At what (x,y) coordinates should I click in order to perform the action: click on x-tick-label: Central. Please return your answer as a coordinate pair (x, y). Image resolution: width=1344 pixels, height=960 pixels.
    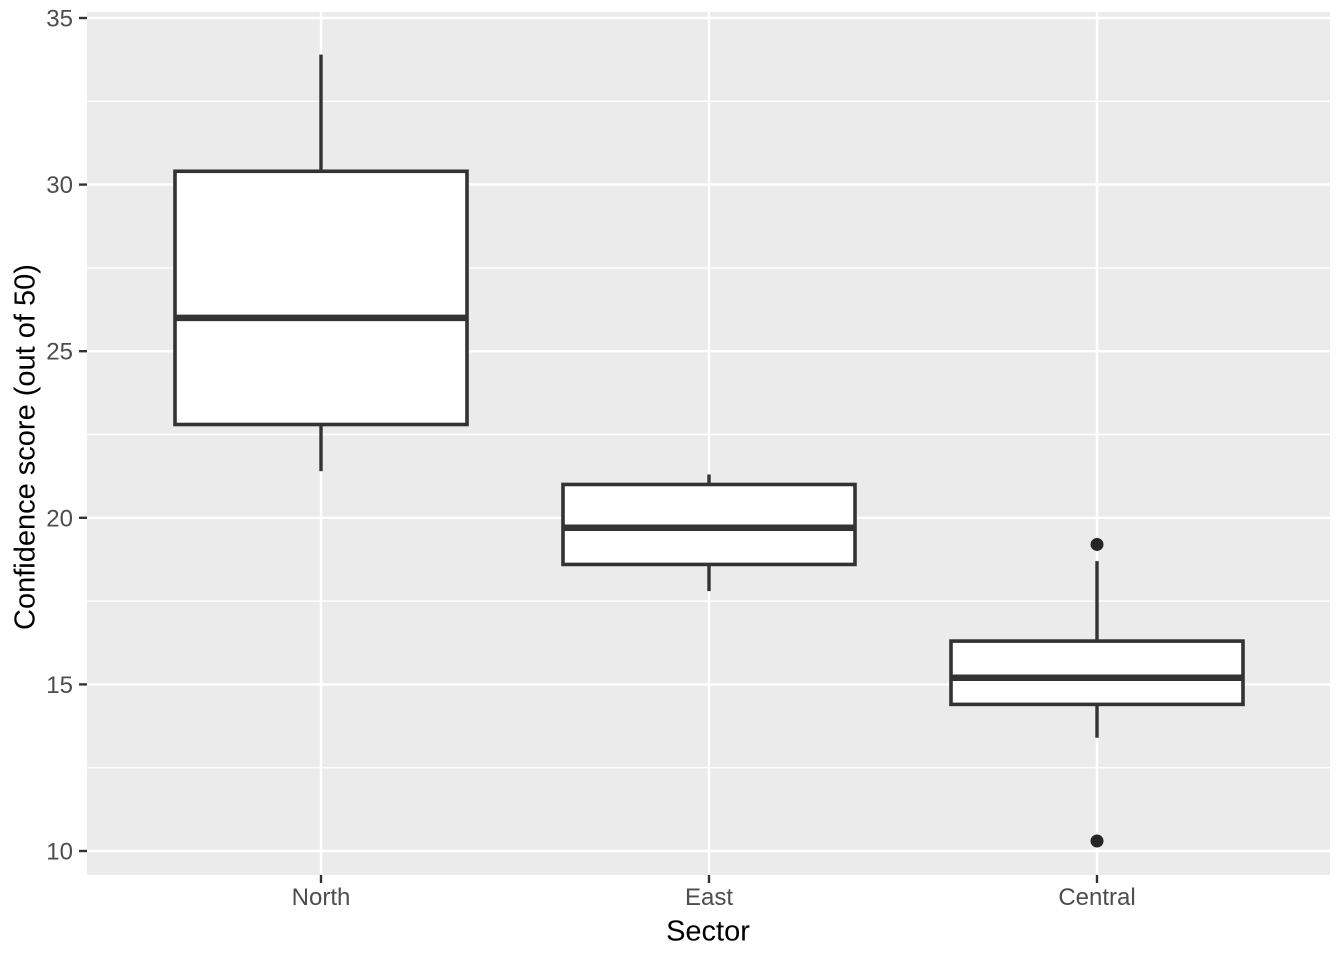
    Looking at the image, I should click on (1096, 897).